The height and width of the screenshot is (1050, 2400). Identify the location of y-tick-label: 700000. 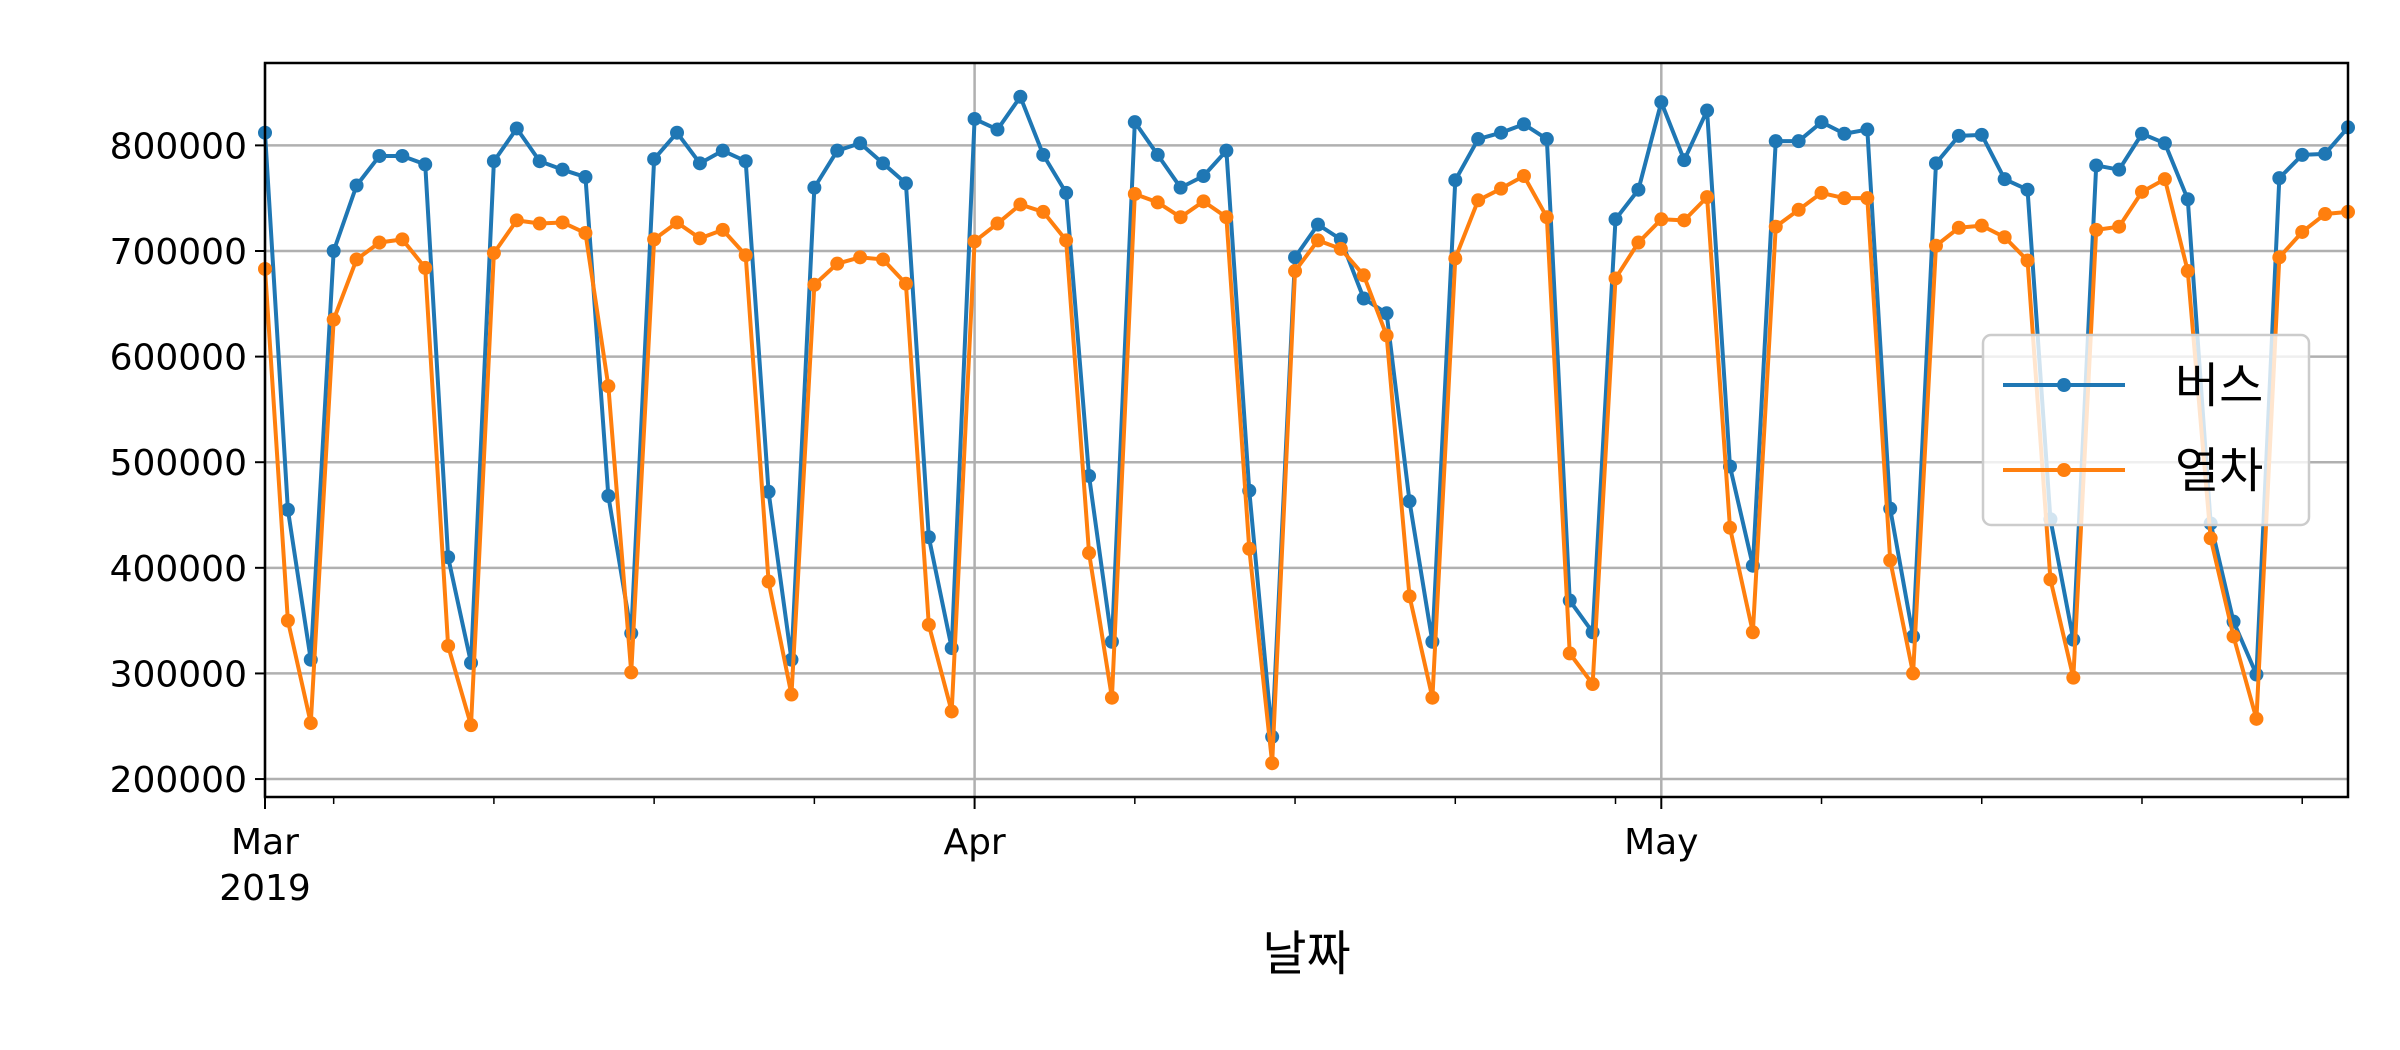
(178, 252).